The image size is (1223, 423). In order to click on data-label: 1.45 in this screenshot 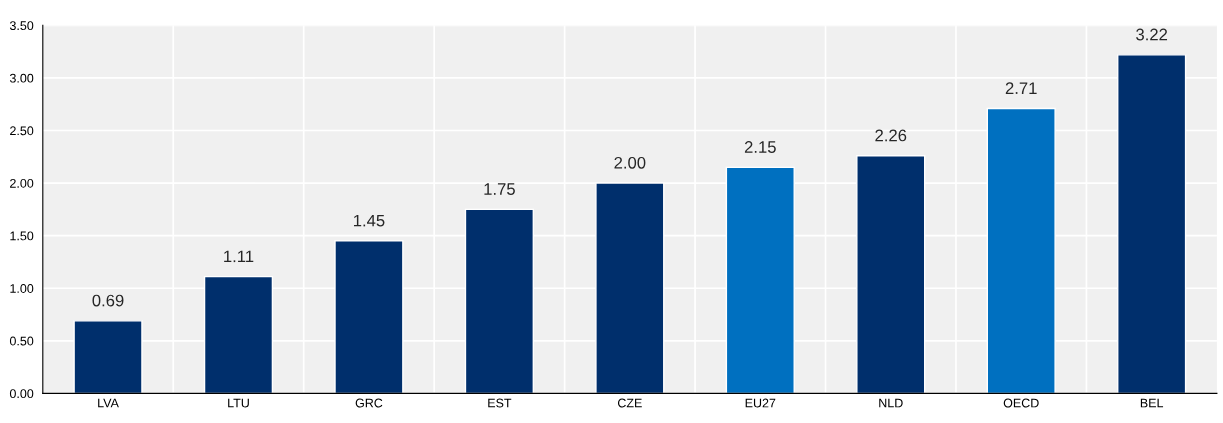, I will do `click(369, 220)`.